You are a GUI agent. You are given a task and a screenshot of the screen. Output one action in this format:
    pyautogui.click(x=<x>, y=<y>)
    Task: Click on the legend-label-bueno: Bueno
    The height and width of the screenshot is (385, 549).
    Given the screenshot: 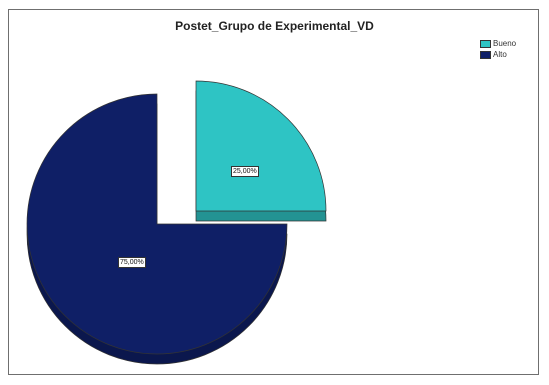 What is the action you would take?
    pyautogui.click(x=505, y=43)
    